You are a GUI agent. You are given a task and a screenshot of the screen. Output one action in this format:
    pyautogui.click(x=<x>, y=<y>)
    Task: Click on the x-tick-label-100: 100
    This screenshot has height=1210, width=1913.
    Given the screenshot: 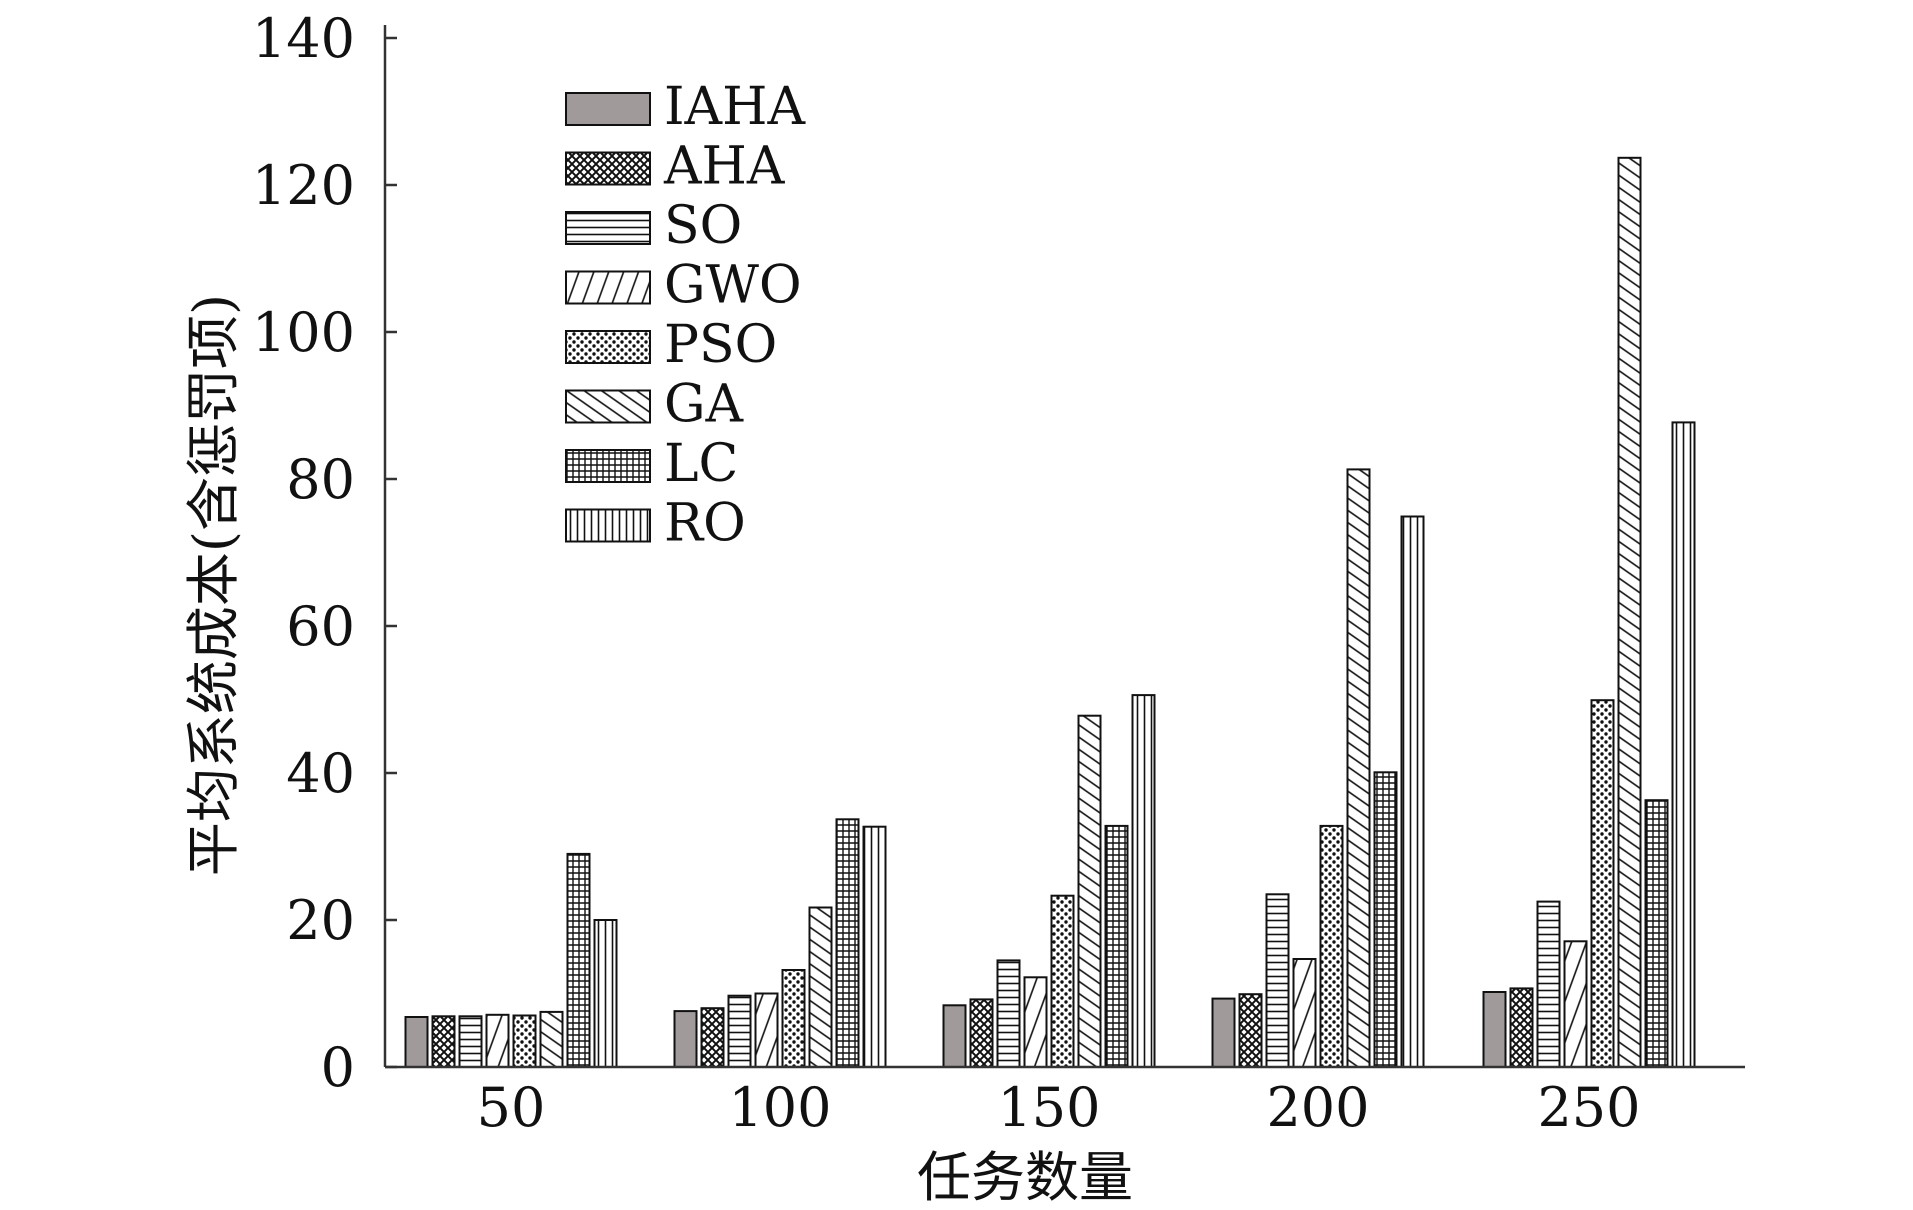 What is the action you would take?
    pyautogui.click(x=779, y=1107)
    